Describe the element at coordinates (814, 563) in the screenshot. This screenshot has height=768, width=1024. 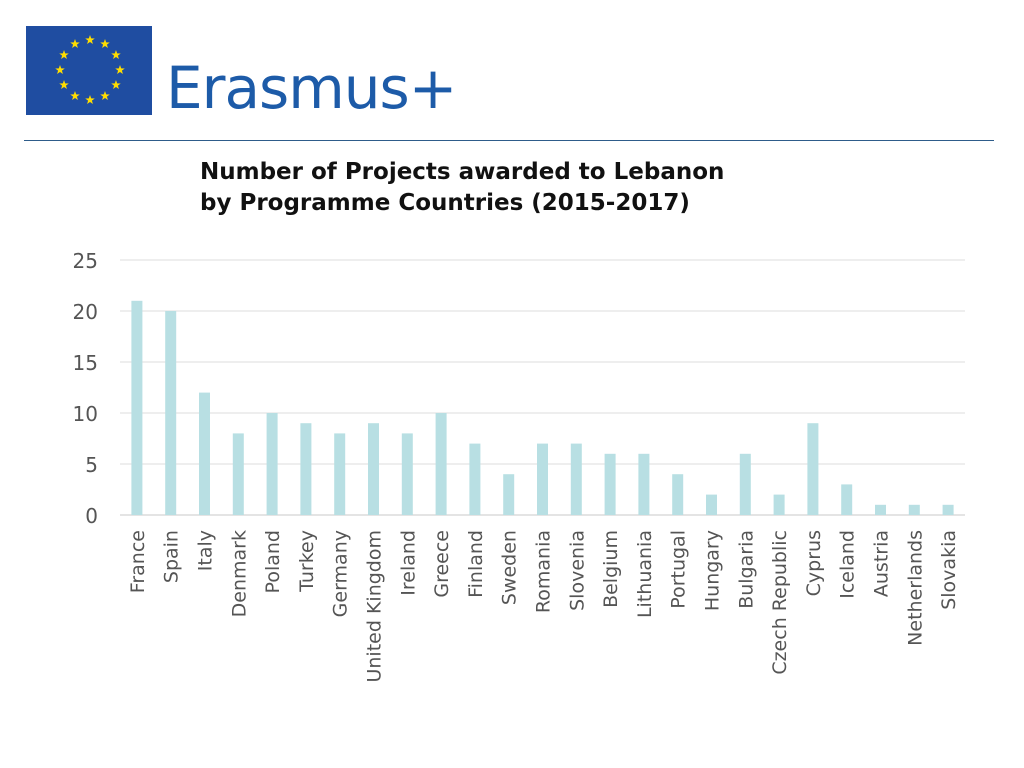
I see `x-tick-label: Cyprus` at that location.